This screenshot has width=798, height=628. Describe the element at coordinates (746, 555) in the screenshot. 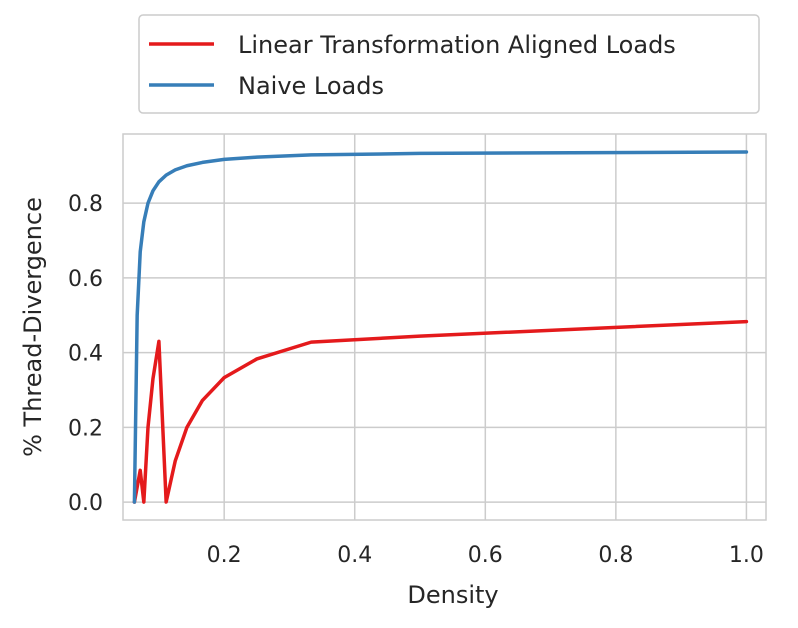

I see `x-tick-label: 1.0` at that location.